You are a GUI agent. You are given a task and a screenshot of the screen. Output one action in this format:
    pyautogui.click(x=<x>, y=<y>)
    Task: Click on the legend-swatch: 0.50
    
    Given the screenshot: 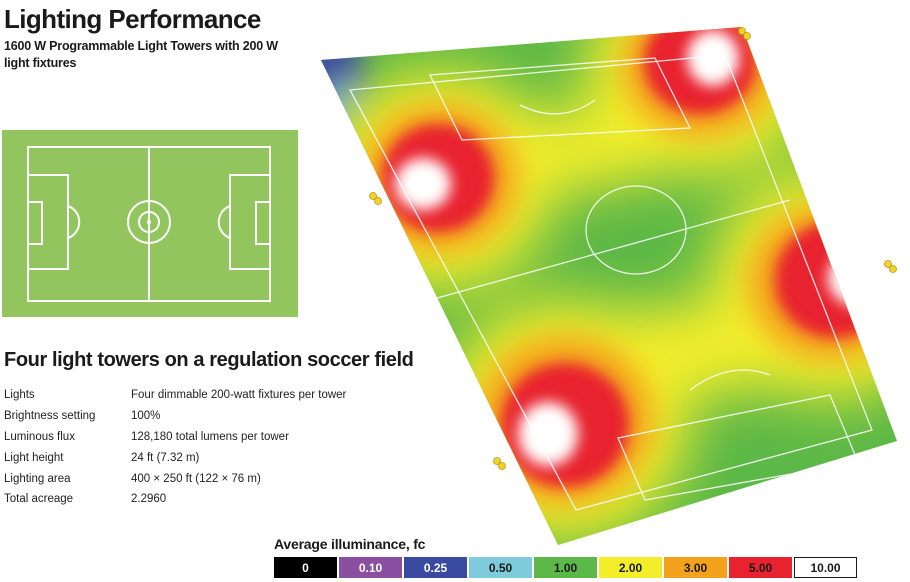 What is the action you would take?
    pyautogui.click(x=500, y=567)
    